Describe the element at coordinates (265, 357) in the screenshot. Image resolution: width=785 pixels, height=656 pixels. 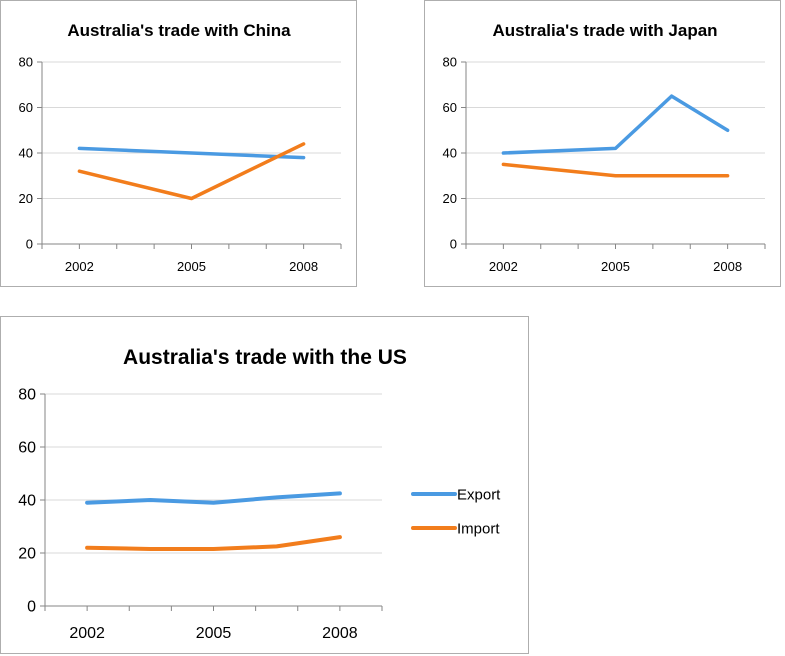
I see `chart-title: Australia's trade with the US` at that location.